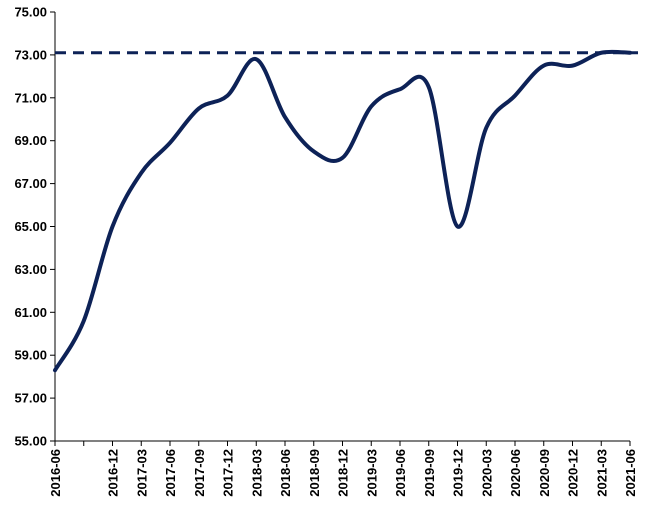 The image size is (646, 516). What do you see at coordinates (30, 269) in the screenshot?
I see `y-tick-label: 63.00` at bounding box center [30, 269].